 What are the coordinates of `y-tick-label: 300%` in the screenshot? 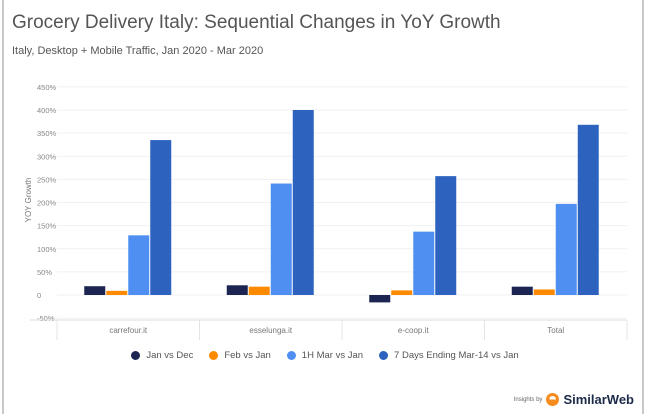 It's located at (47, 156).